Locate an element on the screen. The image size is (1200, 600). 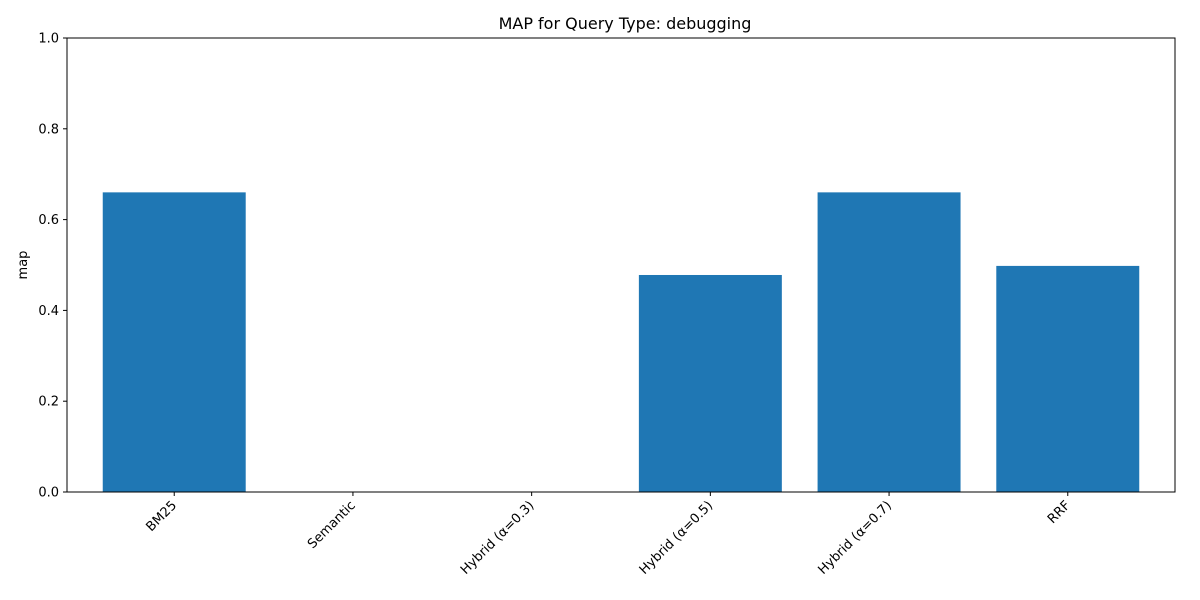
y-tick-label: 1.0 is located at coordinates (48, 39).